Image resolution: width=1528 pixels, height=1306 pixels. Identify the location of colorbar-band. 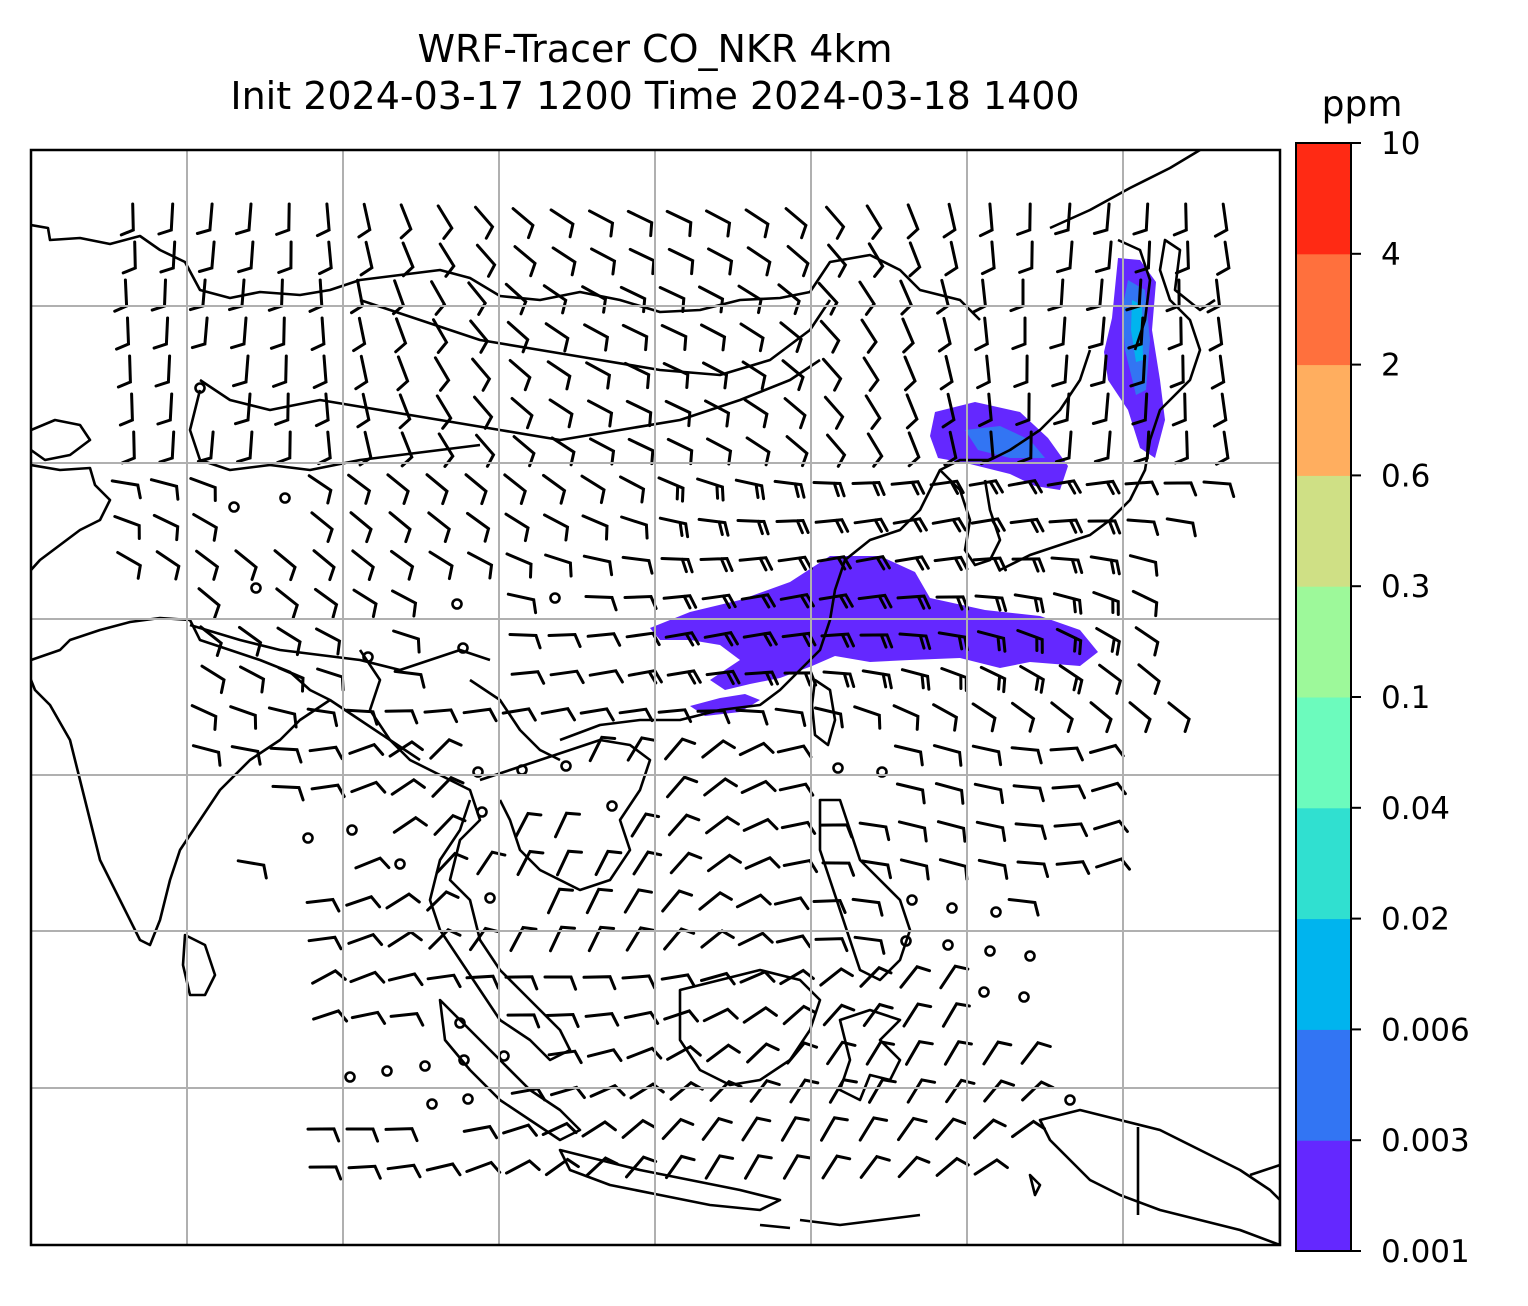
(1323, 974).